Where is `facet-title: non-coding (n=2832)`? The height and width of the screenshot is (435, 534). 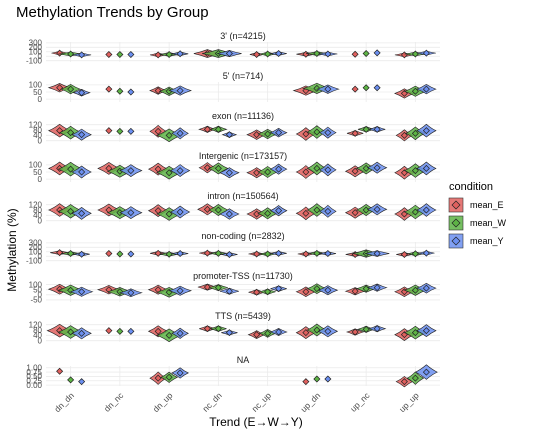 facet-title: non-coding (n=2832) is located at coordinates (242, 236).